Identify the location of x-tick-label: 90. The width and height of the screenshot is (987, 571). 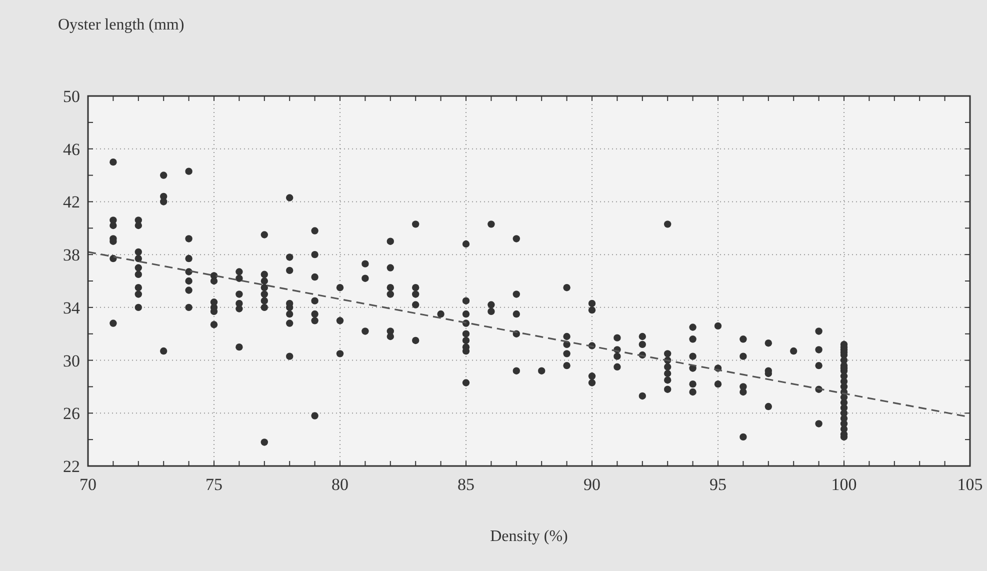
(592, 484).